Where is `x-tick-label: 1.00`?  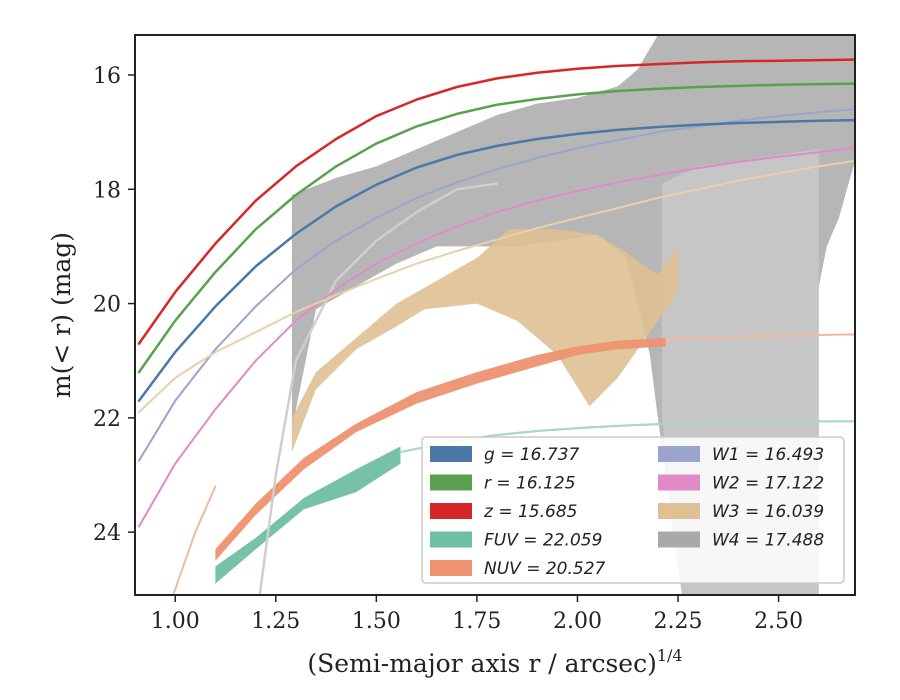
x-tick-label: 1.00 is located at coordinates (175, 621).